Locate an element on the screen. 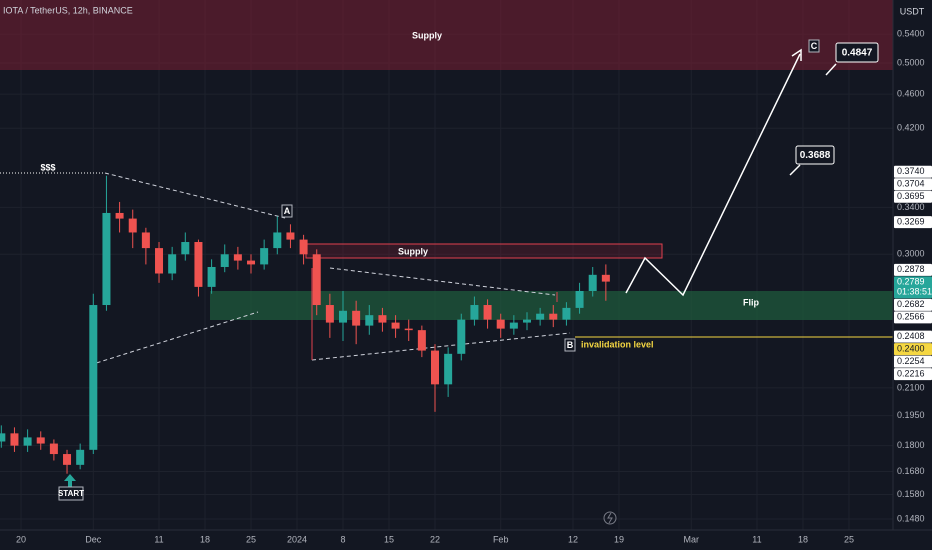 This screenshot has width=932, height=550. y-tick-label: 0.1680 is located at coordinates (911, 471).